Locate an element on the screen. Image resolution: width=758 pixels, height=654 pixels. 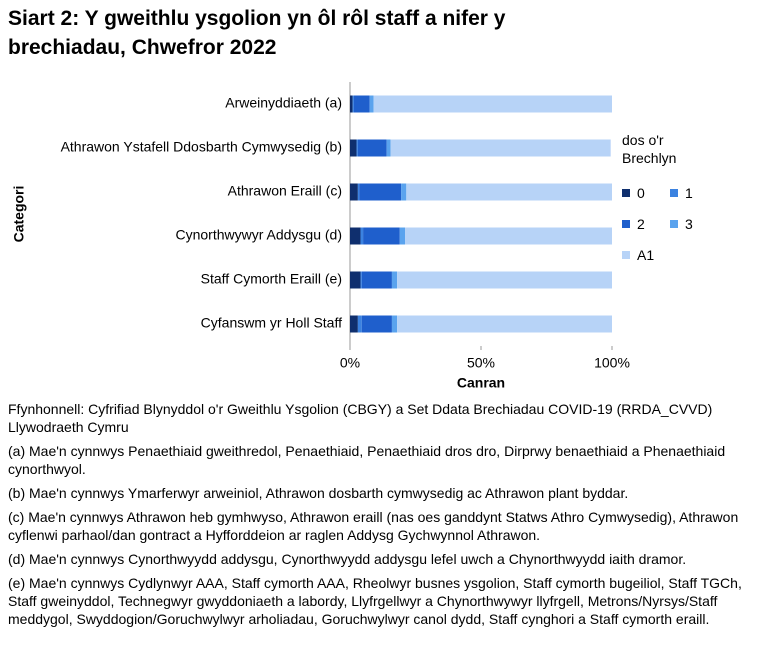
legend-label: A1 is located at coordinates (646, 254).